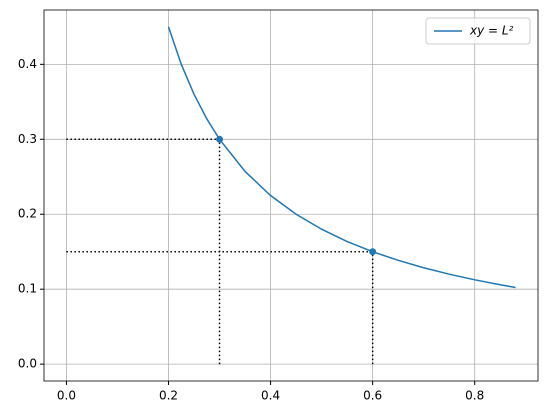 The image size is (547, 417). Describe the element at coordinates (27, 214) in the screenshot. I see `y-tick-label: 0.2` at that location.